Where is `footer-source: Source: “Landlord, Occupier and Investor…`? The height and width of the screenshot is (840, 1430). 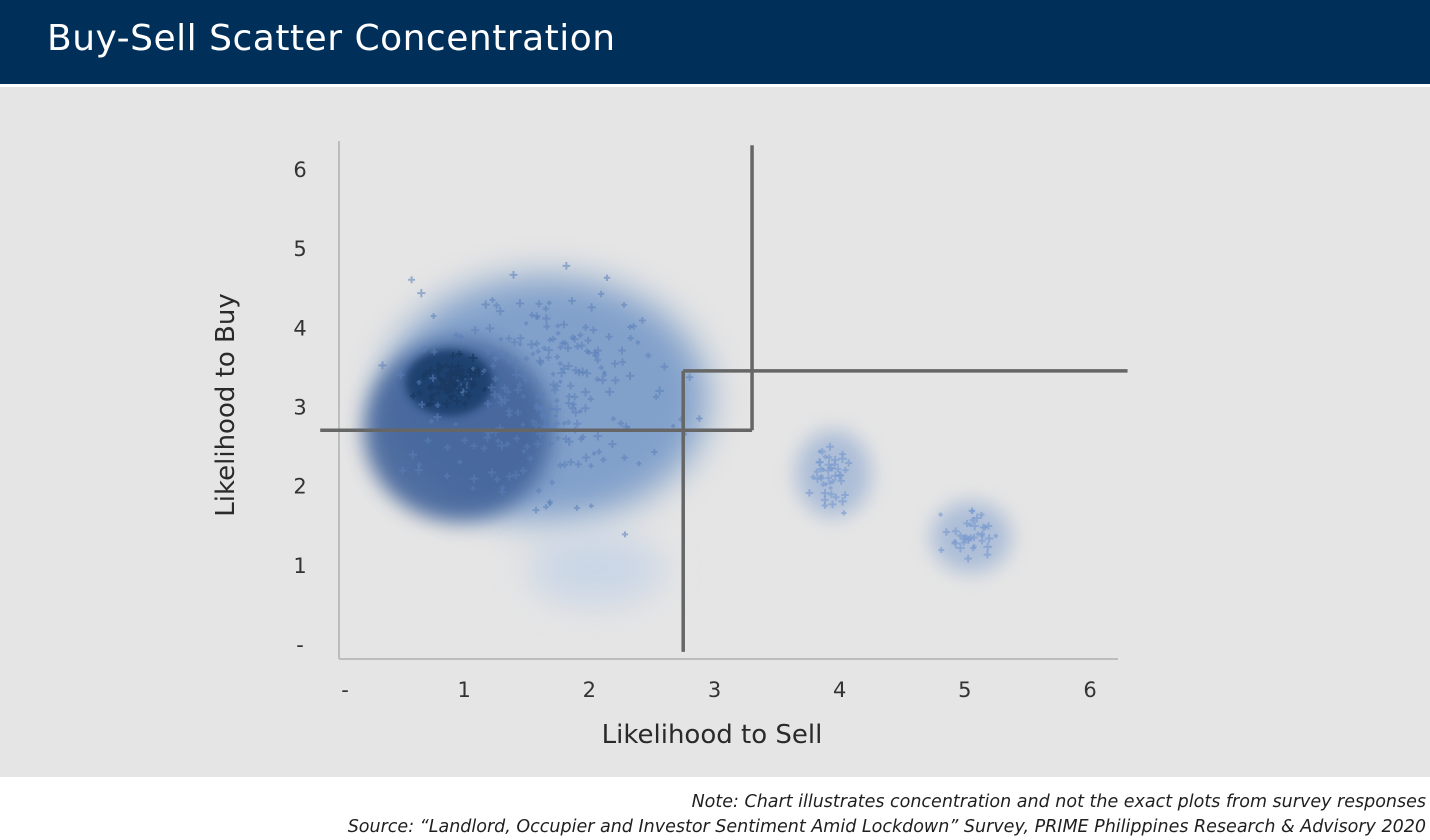
footer-source: Source: “Landlord, Occupier and Investor… is located at coordinates (886, 827).